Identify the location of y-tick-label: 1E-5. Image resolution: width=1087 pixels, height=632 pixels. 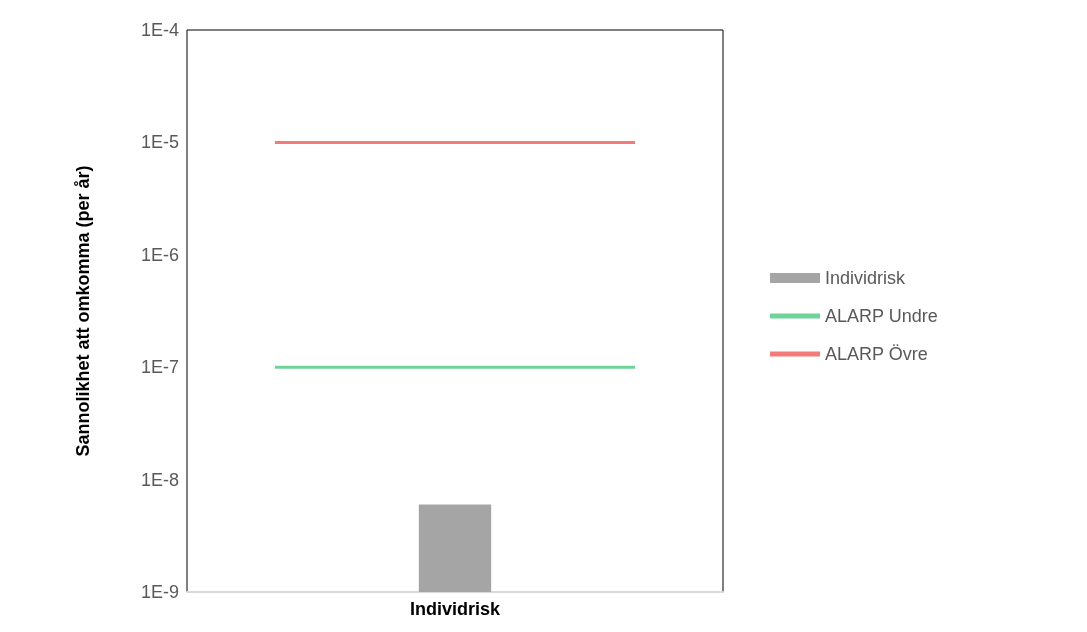
(159, 142).